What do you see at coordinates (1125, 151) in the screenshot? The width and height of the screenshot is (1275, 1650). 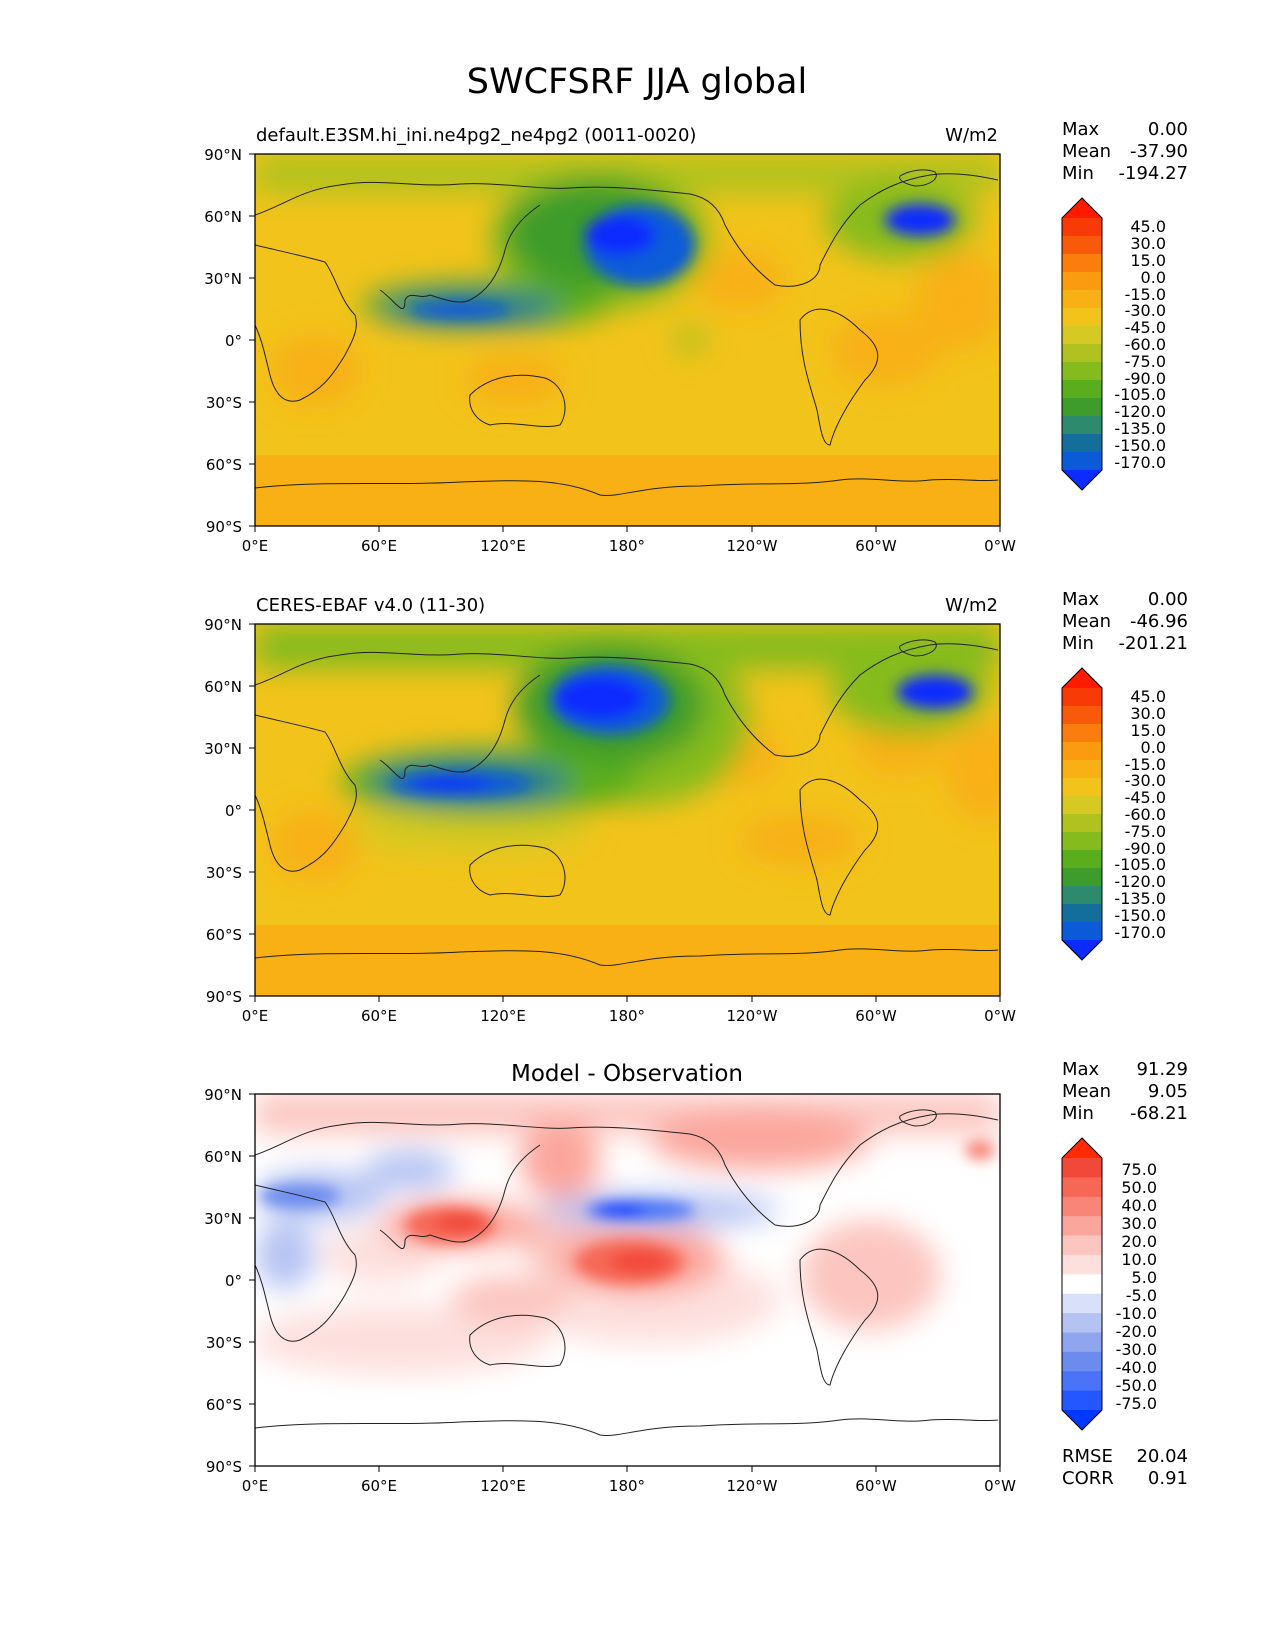 I see `panel-test-stats: Max 0.00 Mean -37.90 Min -194.27` at bounding box center [1125, 151].